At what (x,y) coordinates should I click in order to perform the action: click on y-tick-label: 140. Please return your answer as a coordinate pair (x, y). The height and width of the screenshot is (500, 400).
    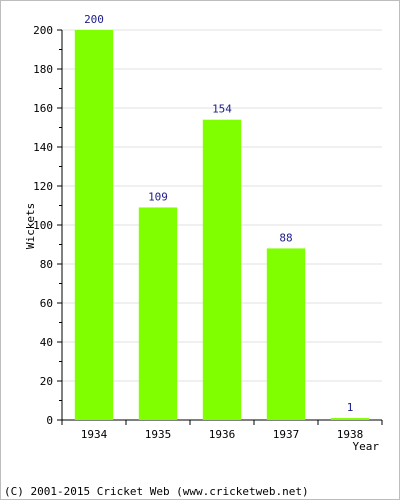
    Looking at the image, I should click on (43, 147).